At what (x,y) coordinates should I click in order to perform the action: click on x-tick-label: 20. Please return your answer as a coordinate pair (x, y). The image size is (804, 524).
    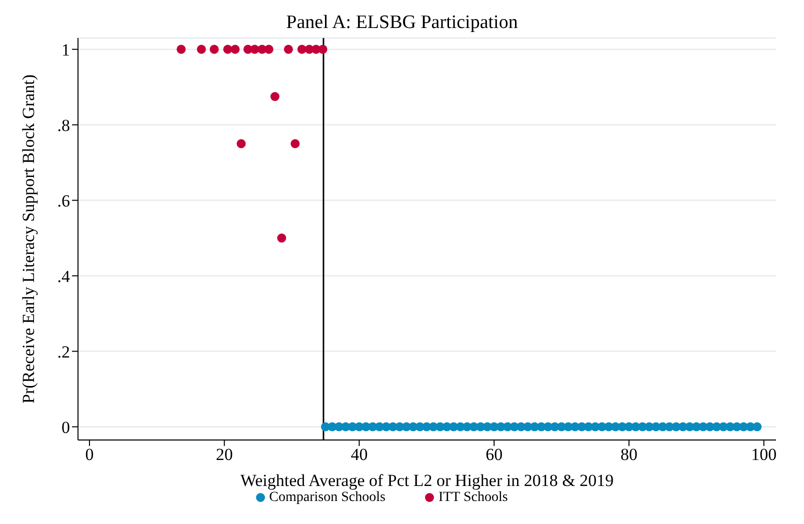
    Looking at the image, I should click on (224, 454).